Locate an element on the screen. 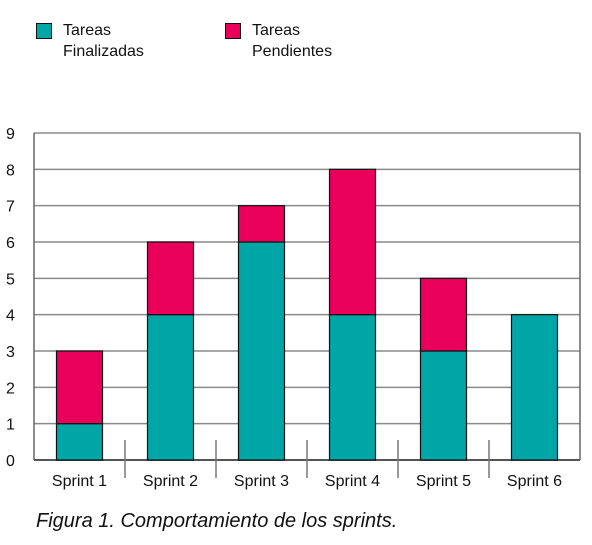 This screenshot has height=545, width=592. x-tick-label: Sprint 3 is located at coordinates (261, 481).